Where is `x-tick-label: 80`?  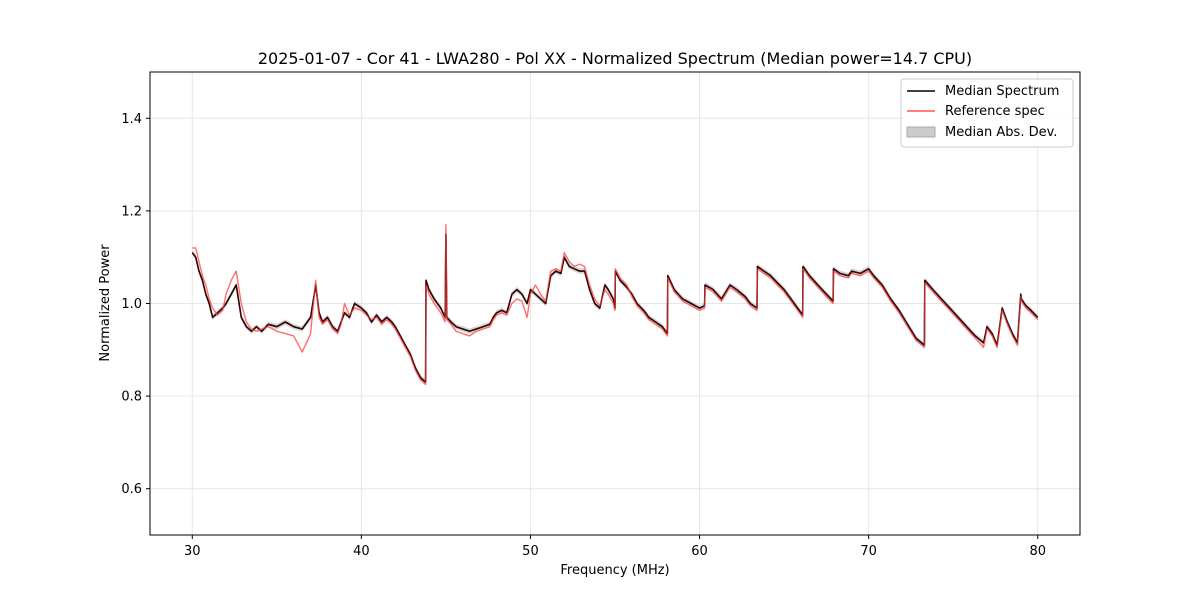
x-tick-label: 80 is located at coordinates (1037, 551).